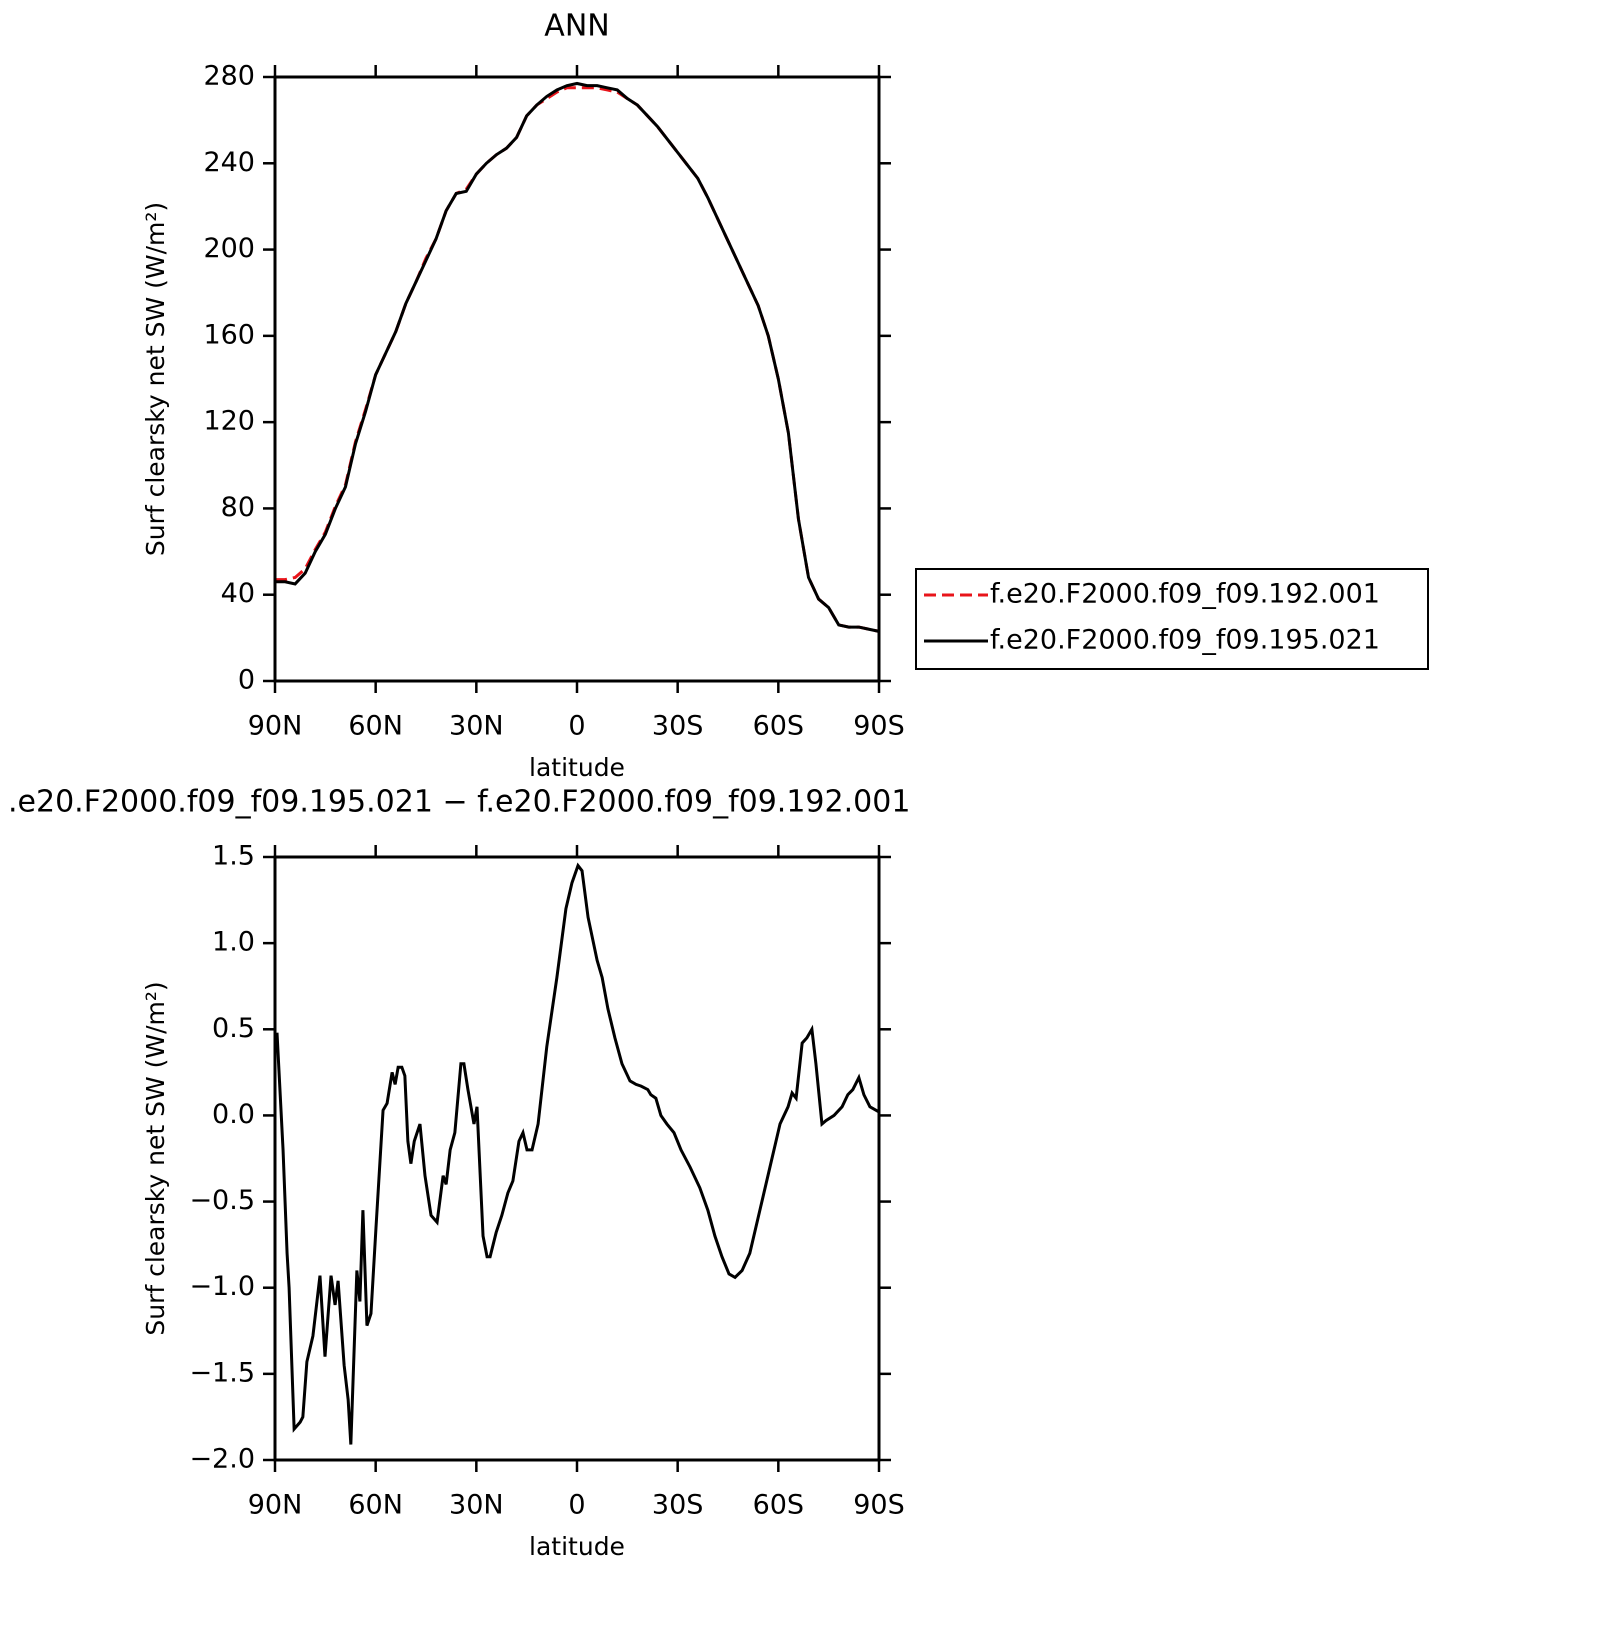  I want to click on y-tick-label: 240, so click(229, 162).